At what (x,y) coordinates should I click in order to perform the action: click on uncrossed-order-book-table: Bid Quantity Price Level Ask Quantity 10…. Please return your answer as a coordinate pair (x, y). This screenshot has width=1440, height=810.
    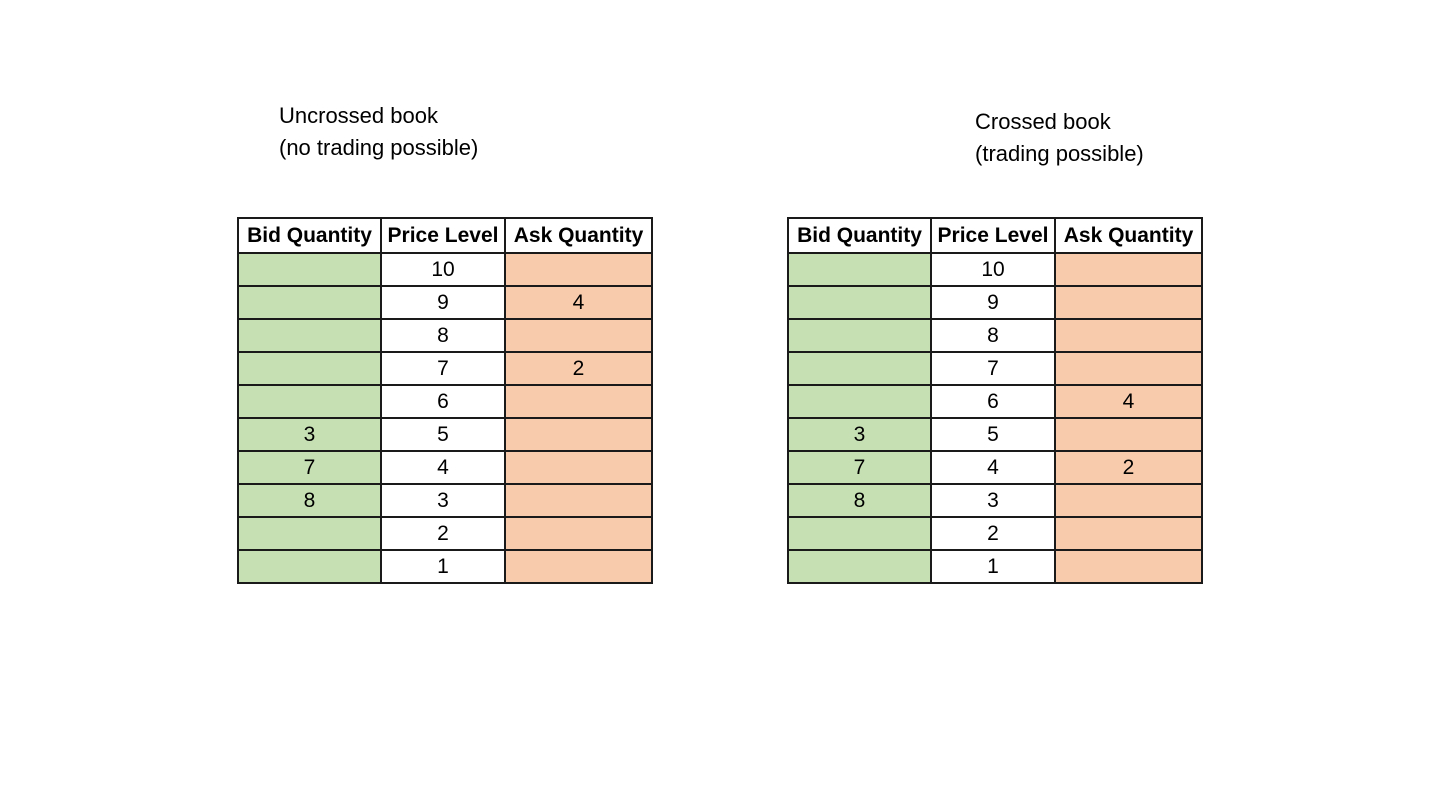
    Looking at the image, I should click on (445, 400).